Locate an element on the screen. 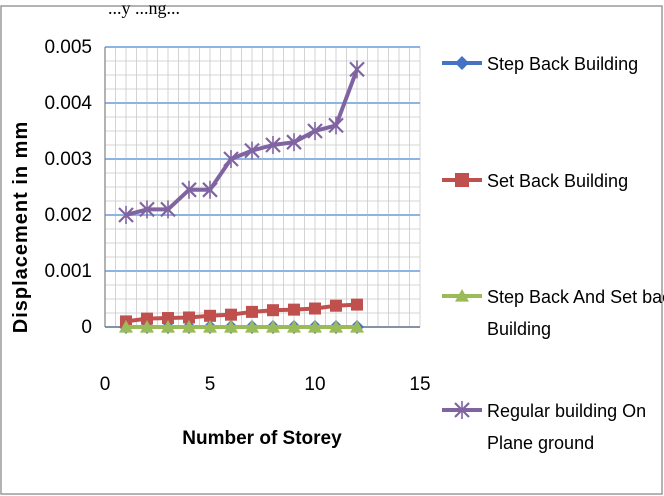 The width and height of the screenshot is (664, 496). y-axis-title: Displacement in mm is located at coordinates (21, 227).